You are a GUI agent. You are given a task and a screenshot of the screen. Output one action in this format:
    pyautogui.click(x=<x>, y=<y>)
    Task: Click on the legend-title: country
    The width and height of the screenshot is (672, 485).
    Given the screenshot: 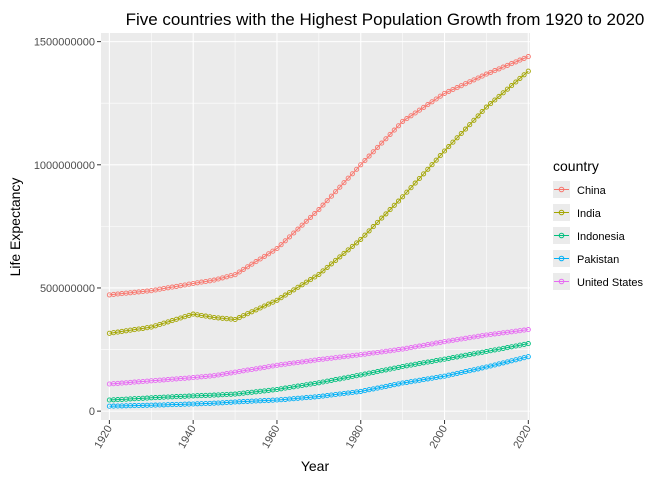 What is the action you would take?
    pyautogui.click(x=576, y=166)
    